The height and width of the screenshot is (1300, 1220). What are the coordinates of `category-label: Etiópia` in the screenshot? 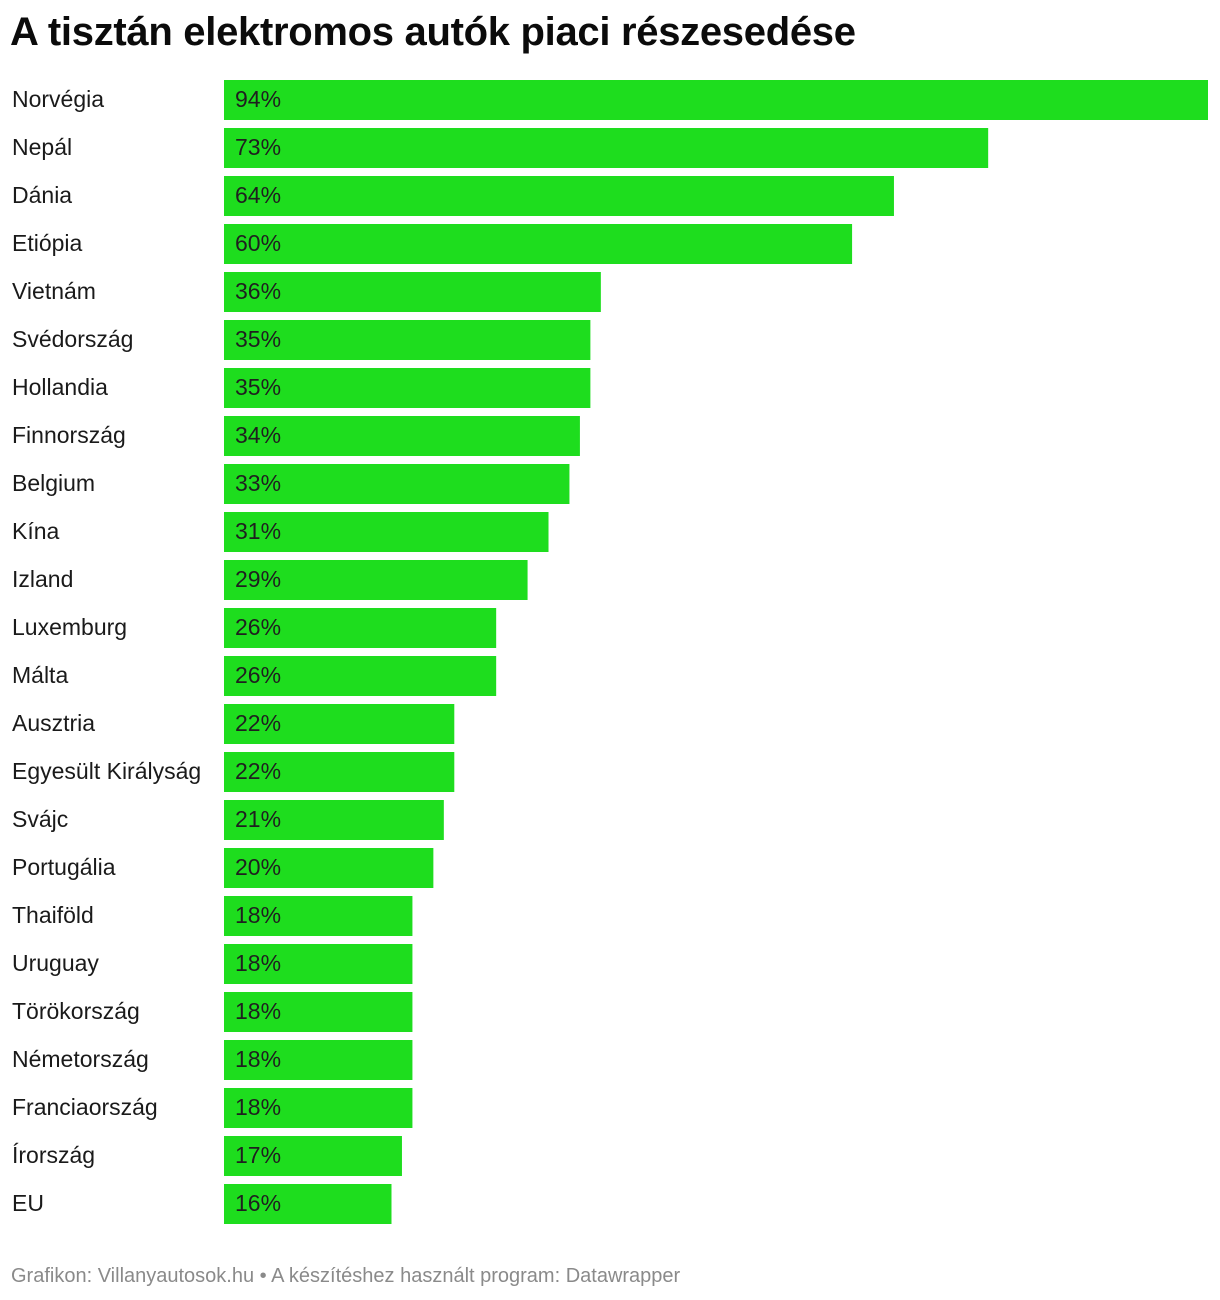 It's located at (47, 243).